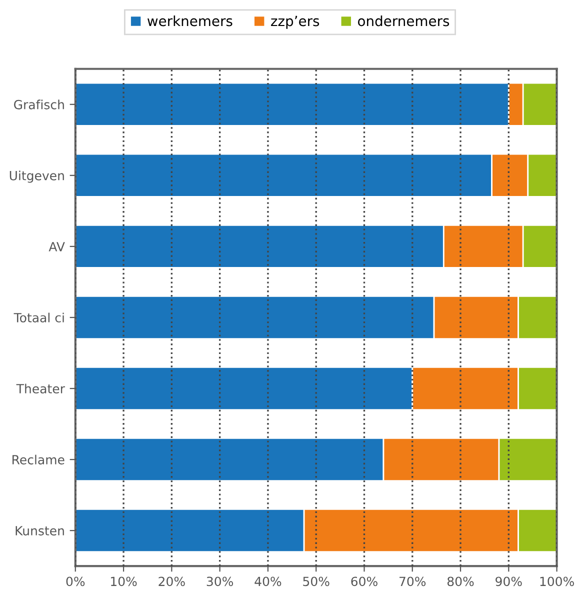 The image size is (580, 599). Describe the element at coordinates (316, 581) in the screenshot. I see `x-tick-label: 50%` at that location.